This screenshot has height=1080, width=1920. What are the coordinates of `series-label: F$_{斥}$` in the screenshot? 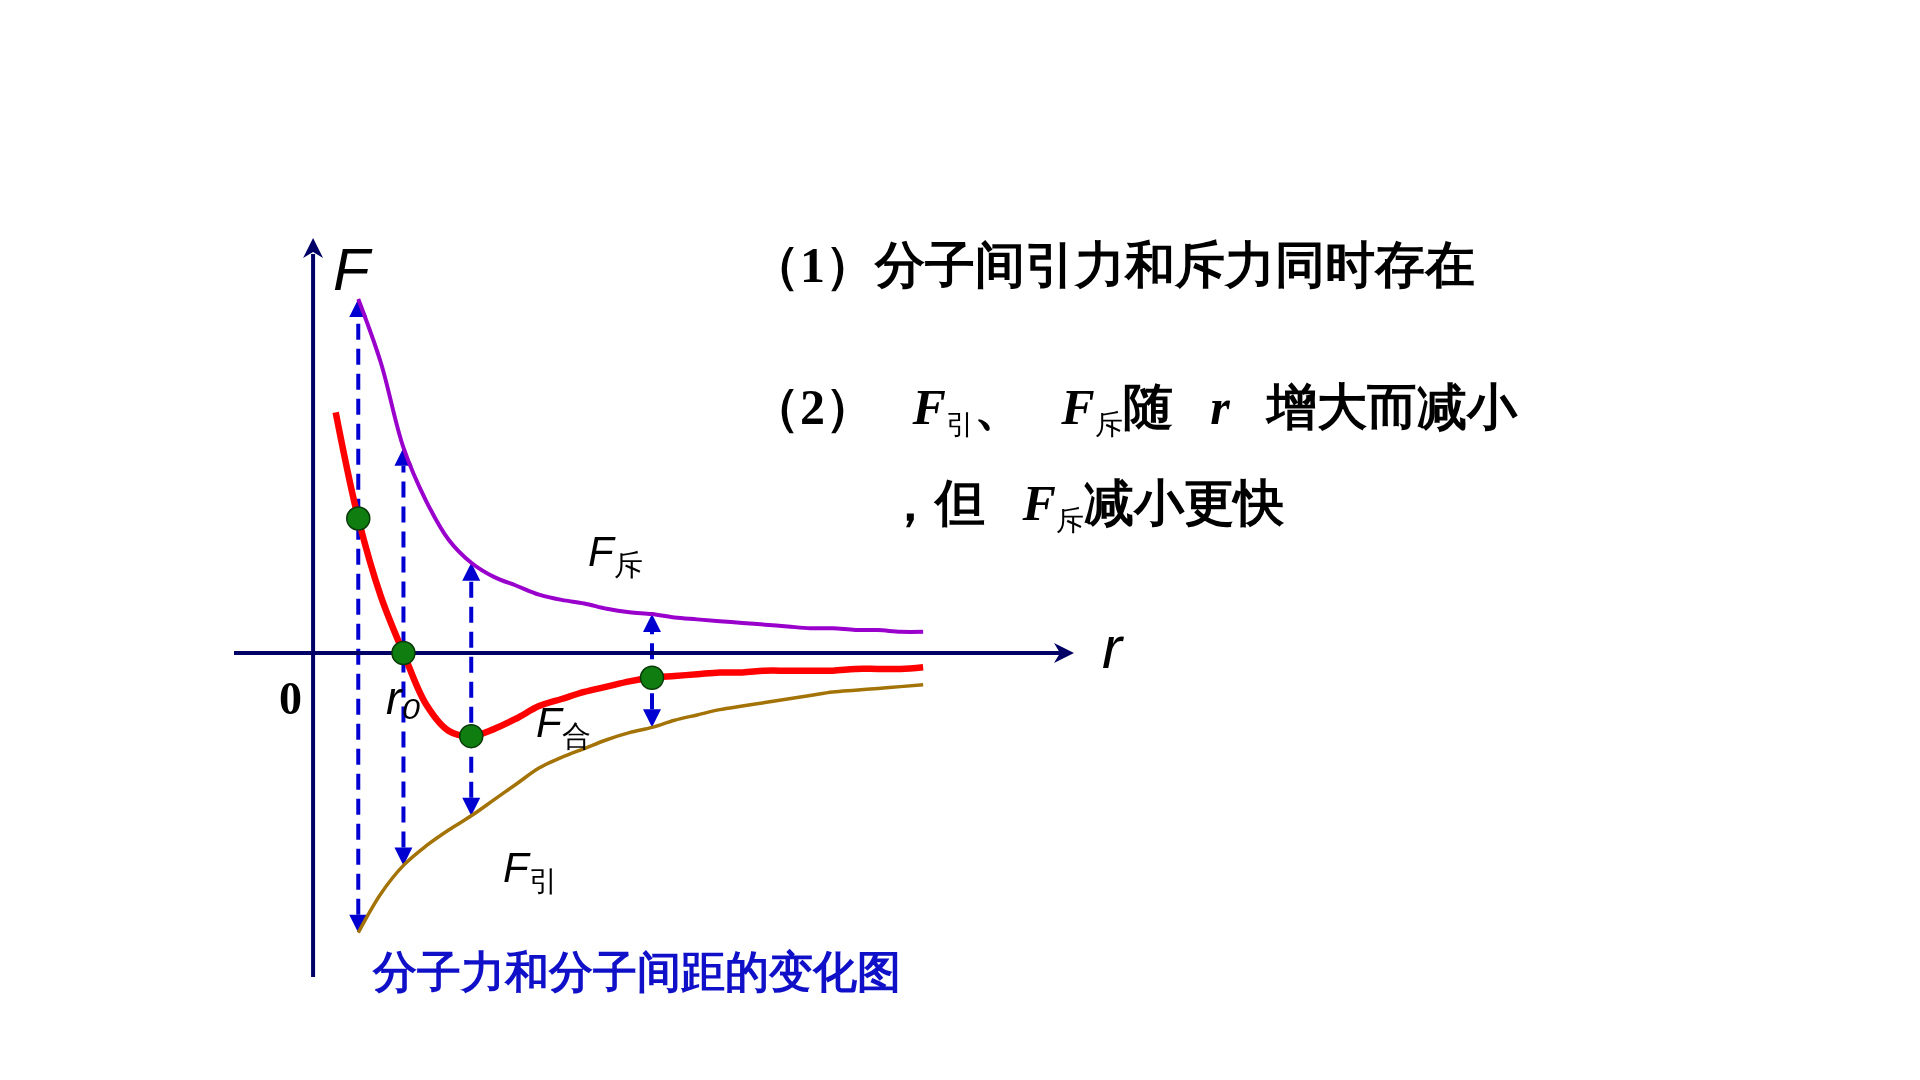 It's located at (615, 554).